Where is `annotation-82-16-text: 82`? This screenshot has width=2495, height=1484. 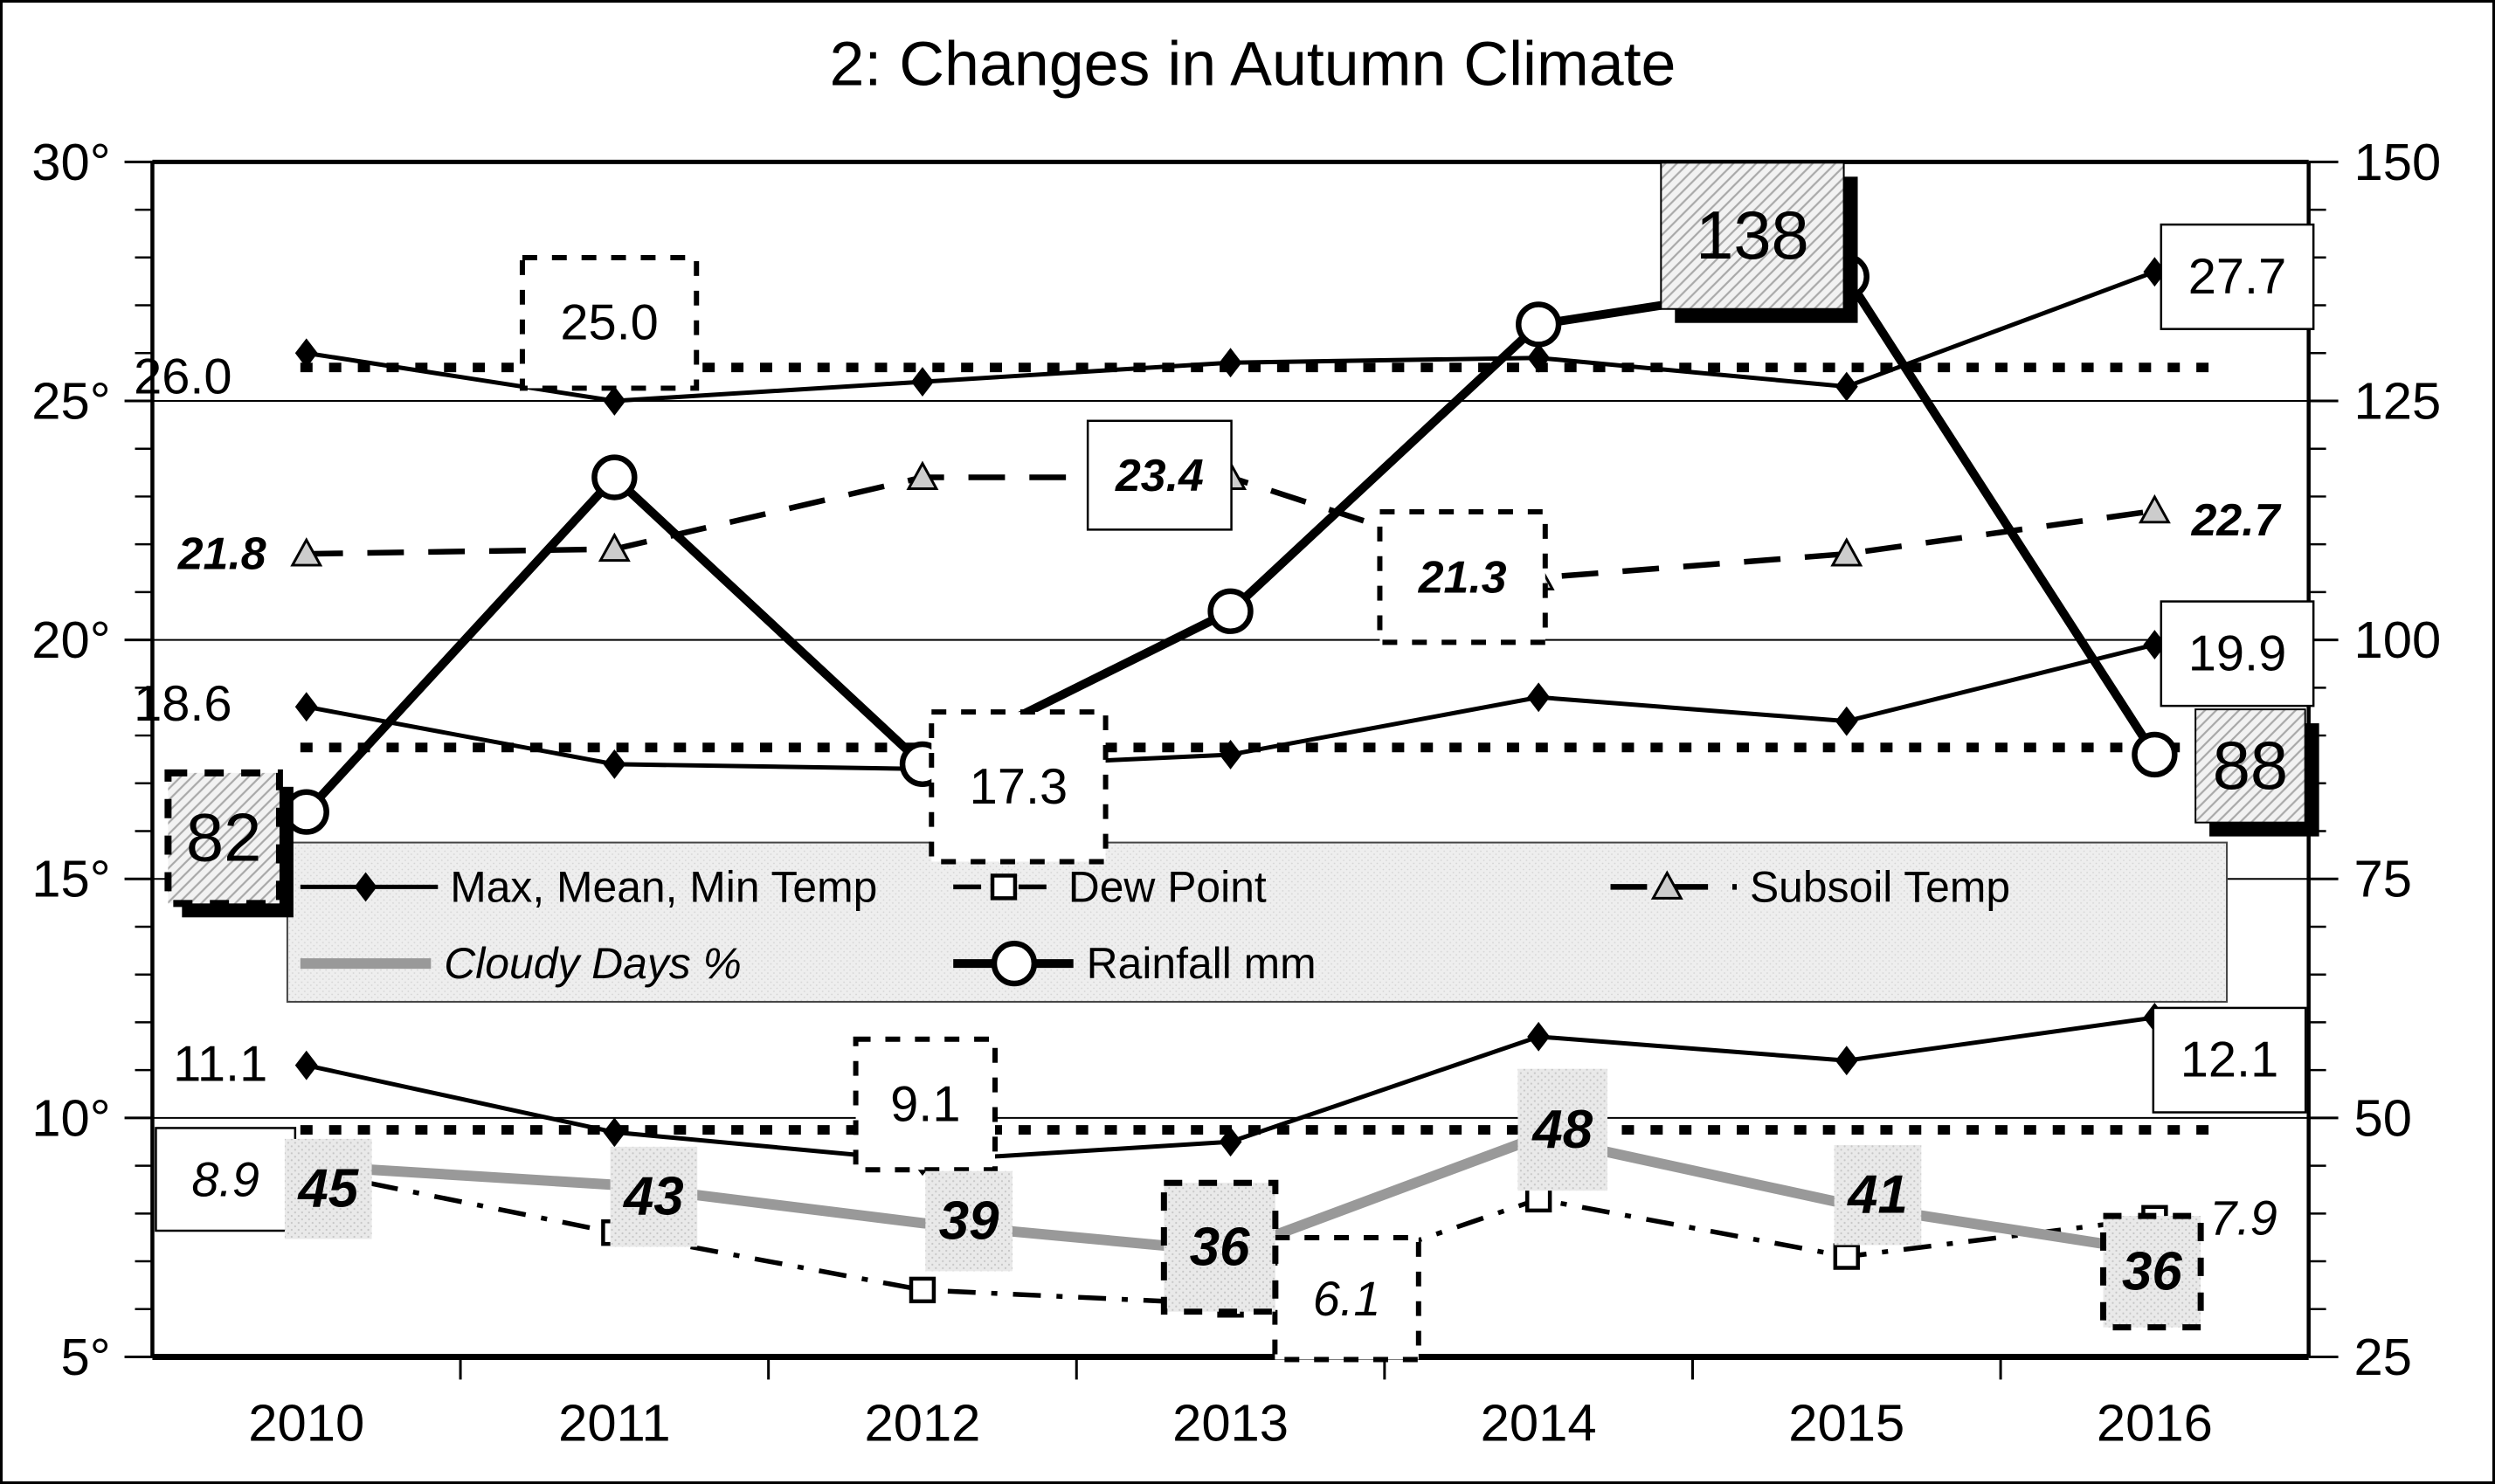
annotation-82-16-text: 82 is located at coordinates (223, 838).